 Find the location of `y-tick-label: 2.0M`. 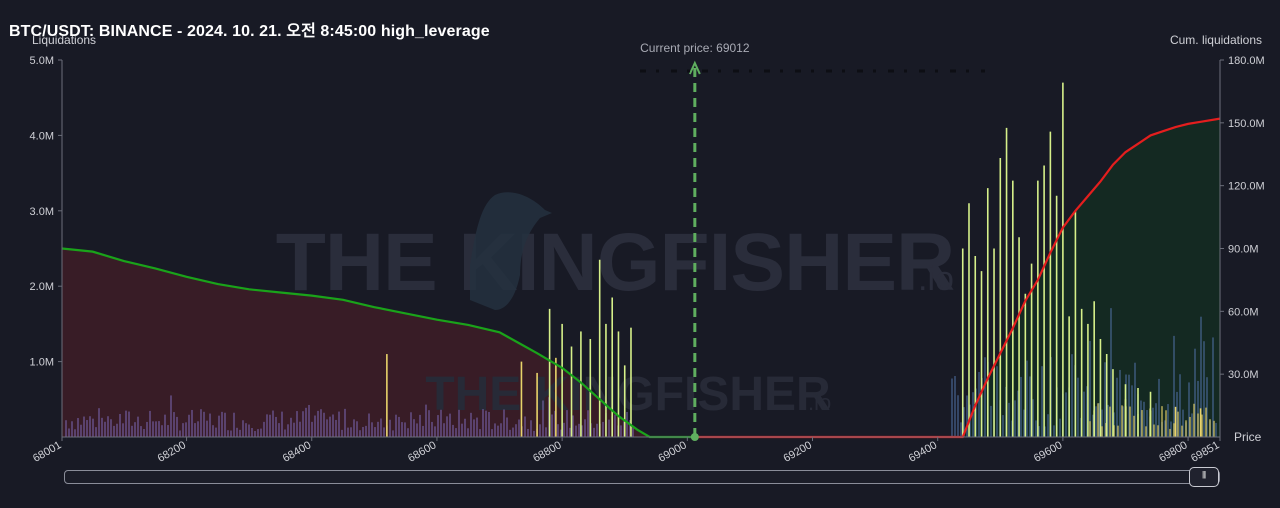

y-tick-label: 2.0M is located at coordinates (42, 287).